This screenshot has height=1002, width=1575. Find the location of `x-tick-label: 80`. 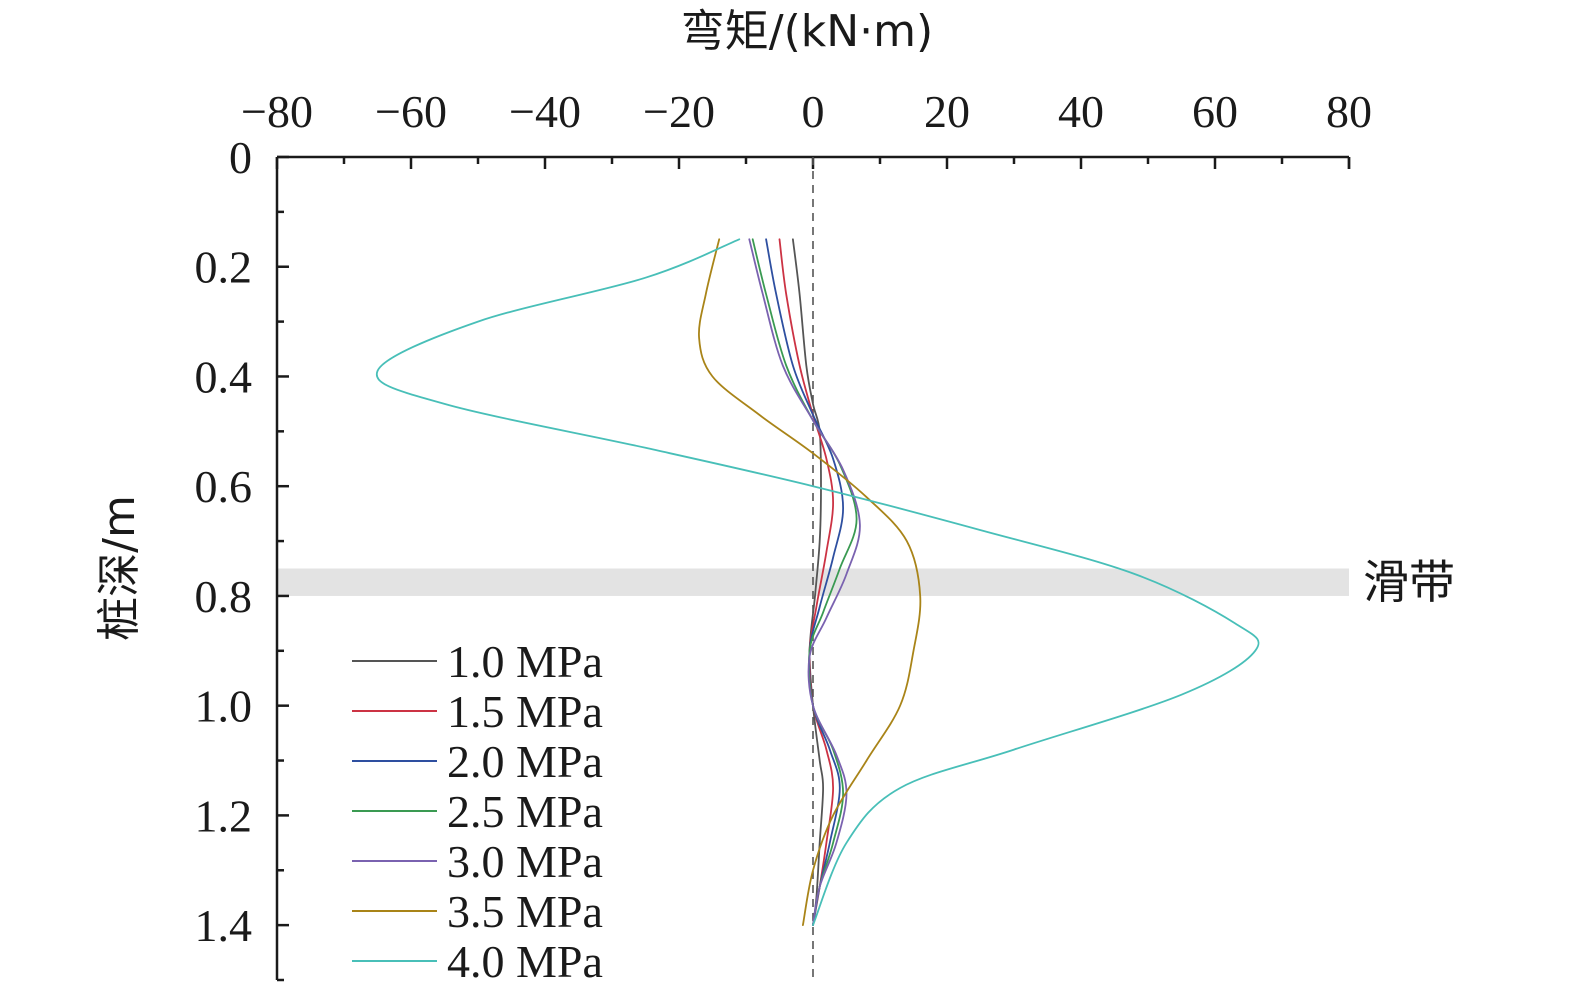

x-tick-label: 80 is located at coordinates (1349, 111).